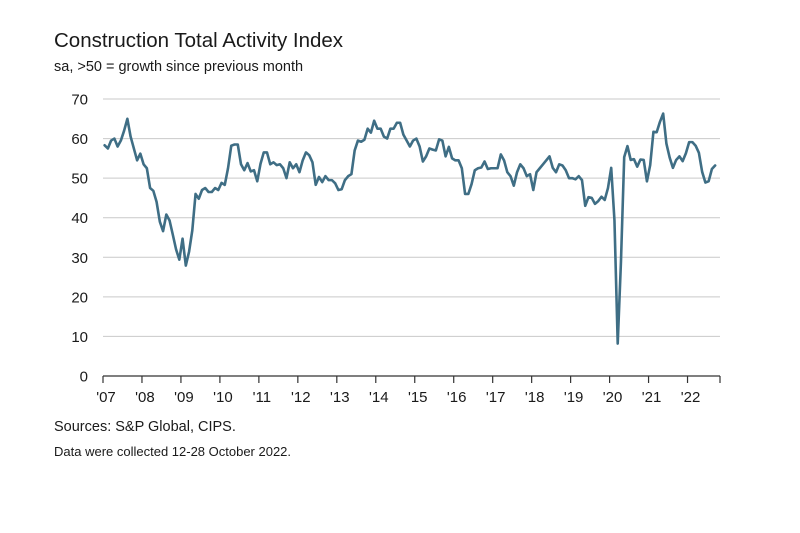 The height and width of the screenshot is (533, 800). I want to click on x-tick-label: '07, so click(106, 397).